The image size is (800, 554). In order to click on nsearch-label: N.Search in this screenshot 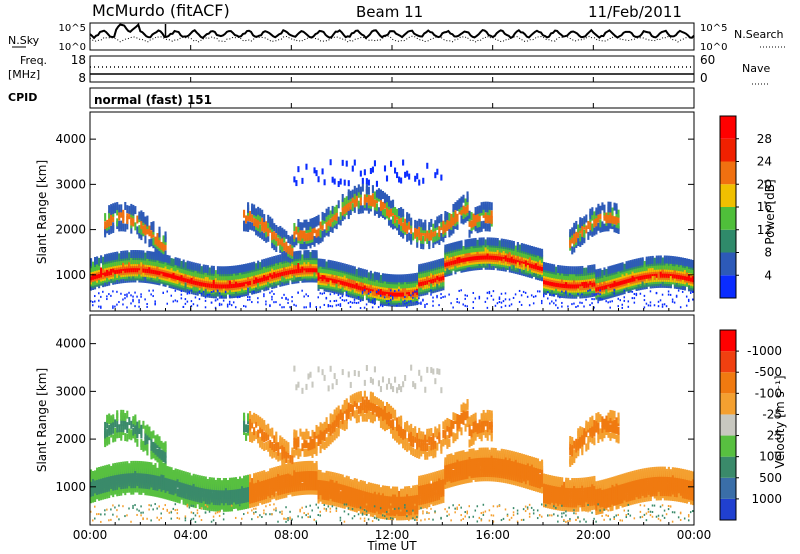, I will do `click(759, 34)`.